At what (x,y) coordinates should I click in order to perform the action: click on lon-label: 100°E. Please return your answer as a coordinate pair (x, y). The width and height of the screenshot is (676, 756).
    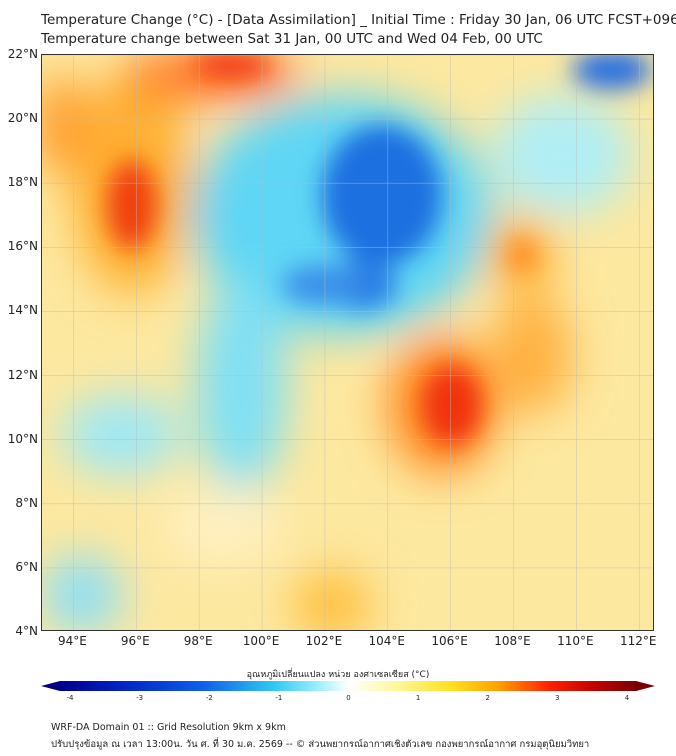
    Looking at the image, I should click on (261, 641).